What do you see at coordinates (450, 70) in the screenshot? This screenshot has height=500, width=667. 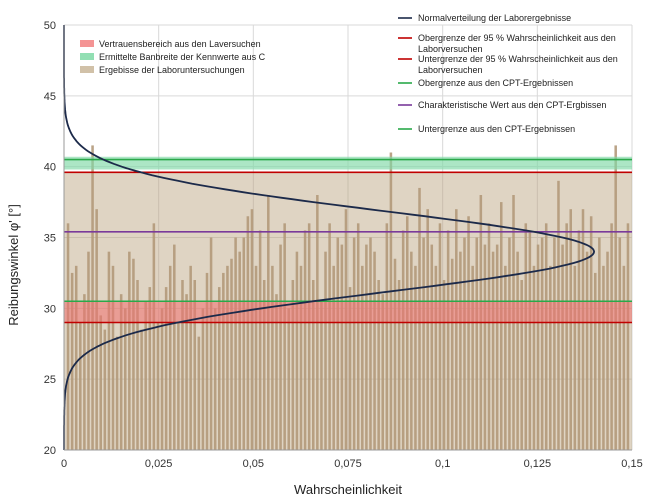 I see `legend-label-right-3: Laborversuchen` at bounding box center [450, 70].